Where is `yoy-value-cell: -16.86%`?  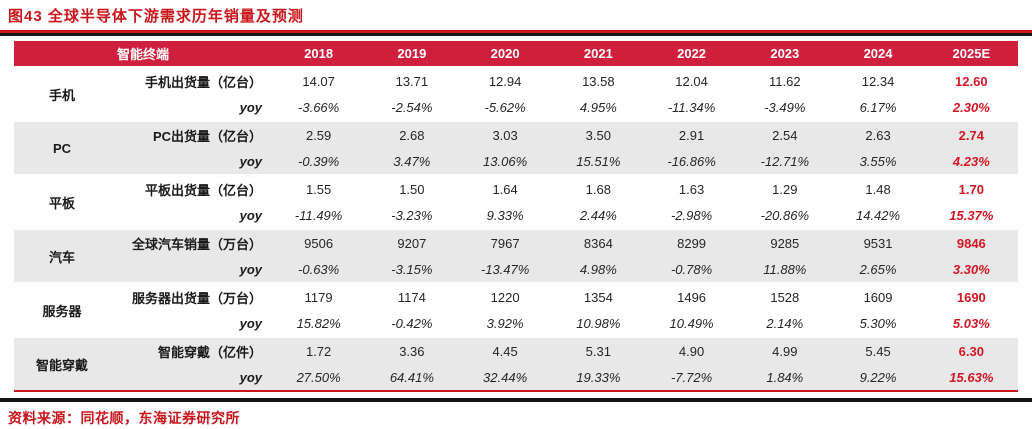
yoy-value-cell: -16.86% is located at coordinates (691, 161).